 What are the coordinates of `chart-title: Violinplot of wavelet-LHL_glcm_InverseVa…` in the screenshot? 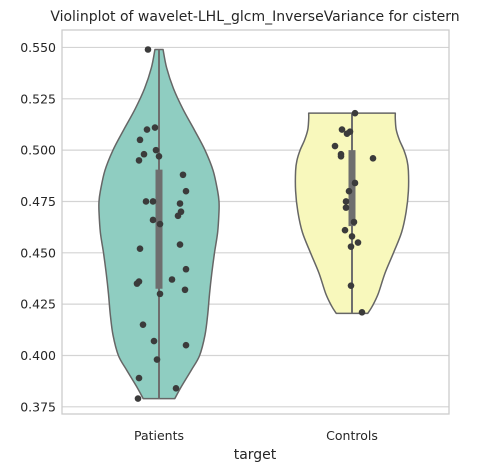 It's located at (254, 17).